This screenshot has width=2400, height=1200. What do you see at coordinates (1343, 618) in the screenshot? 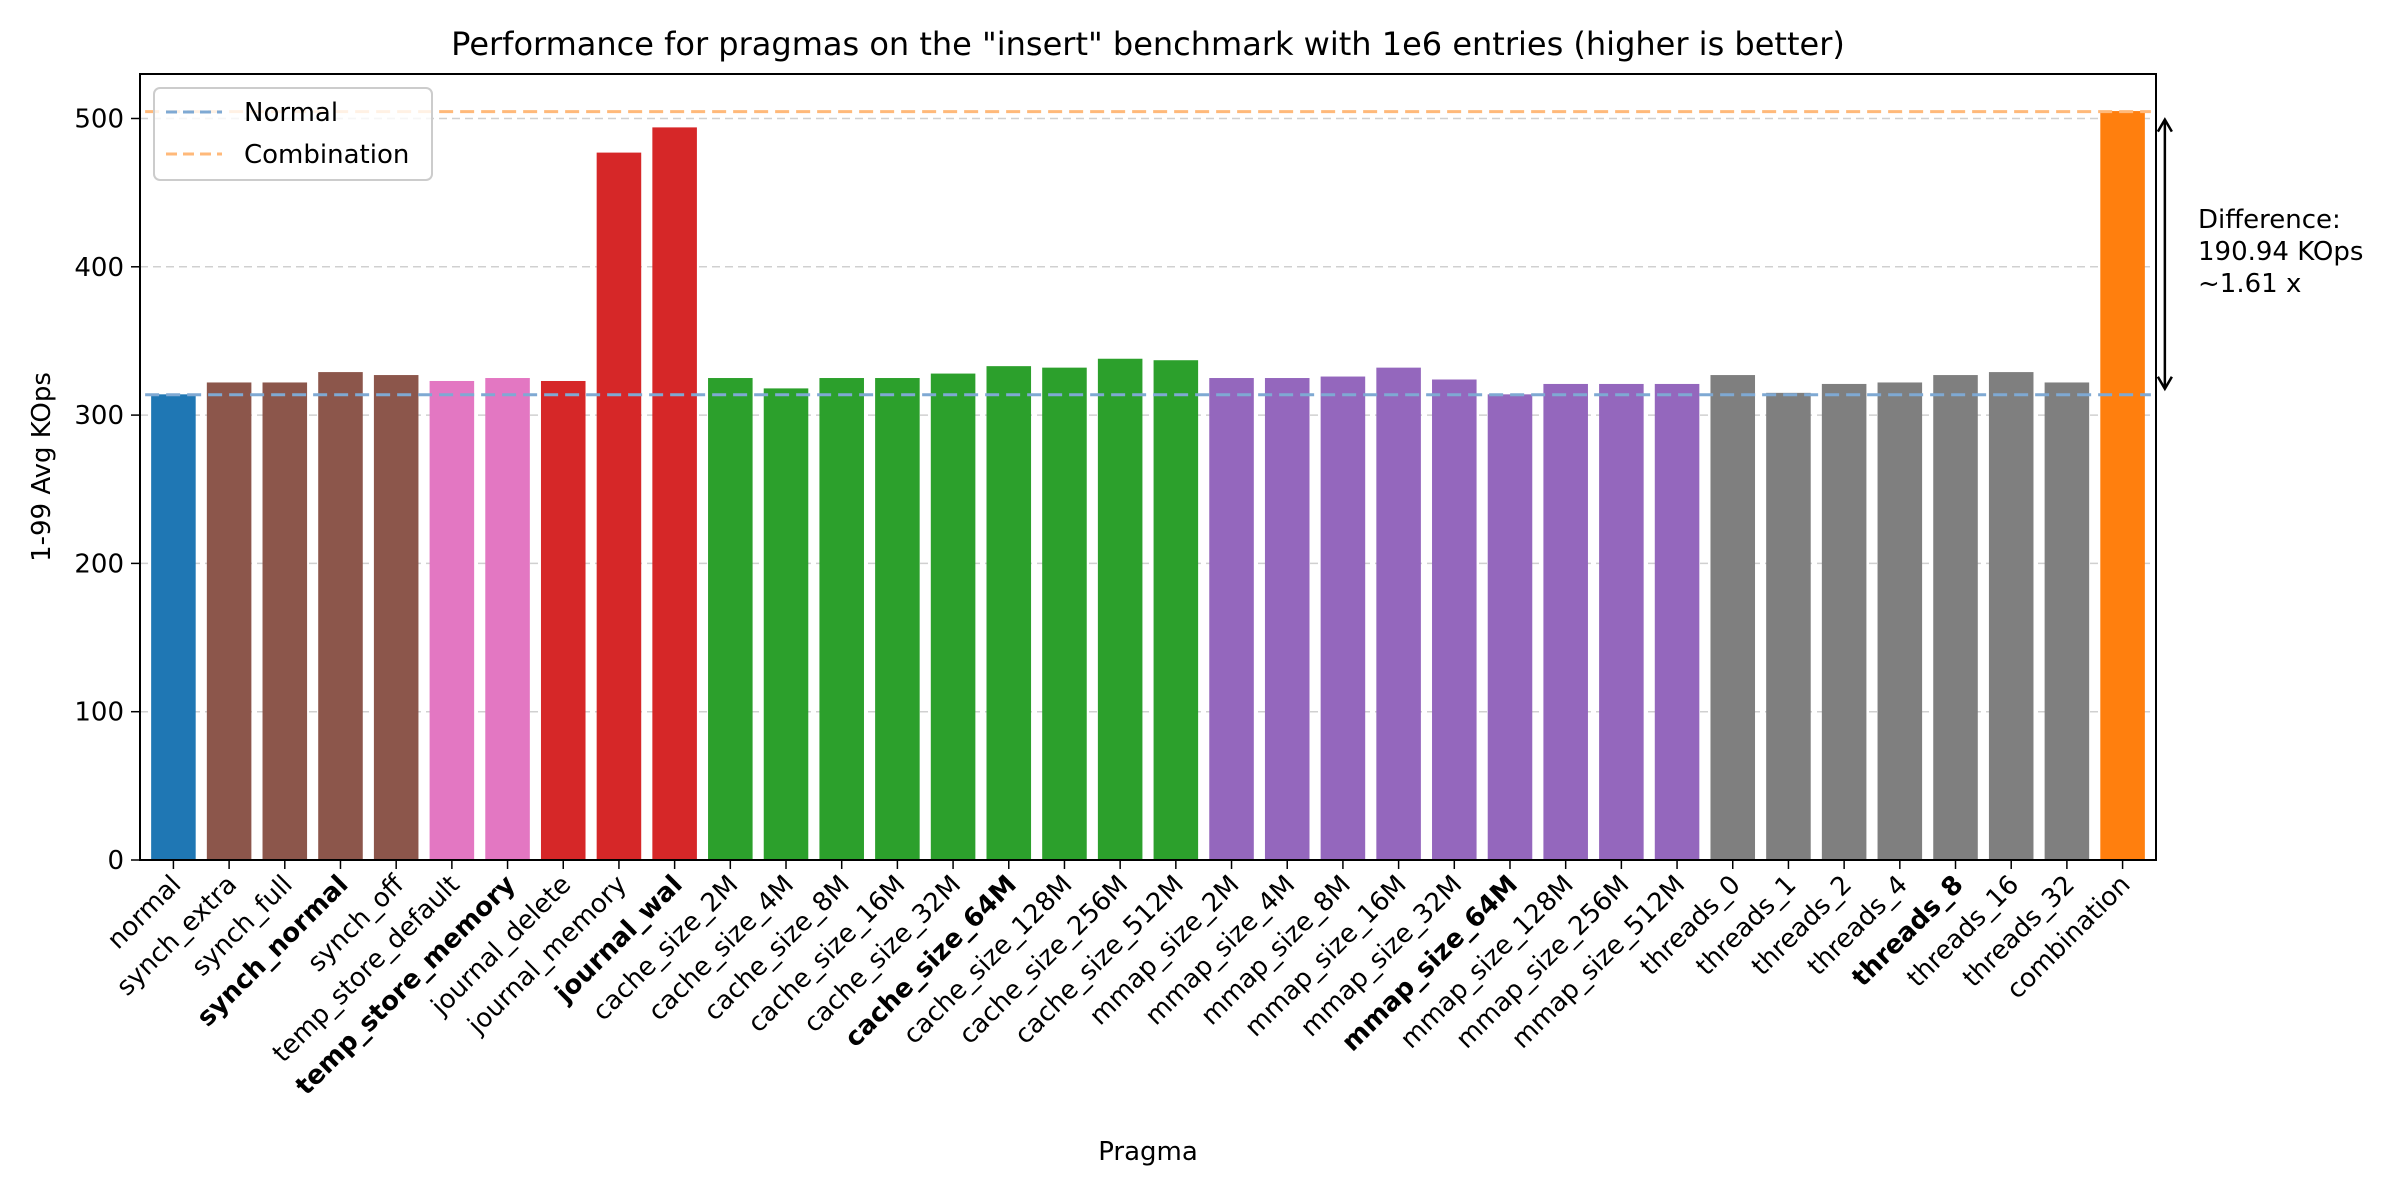
I see `bar-mmap_size_8M` at bounding box center [1343, 618].